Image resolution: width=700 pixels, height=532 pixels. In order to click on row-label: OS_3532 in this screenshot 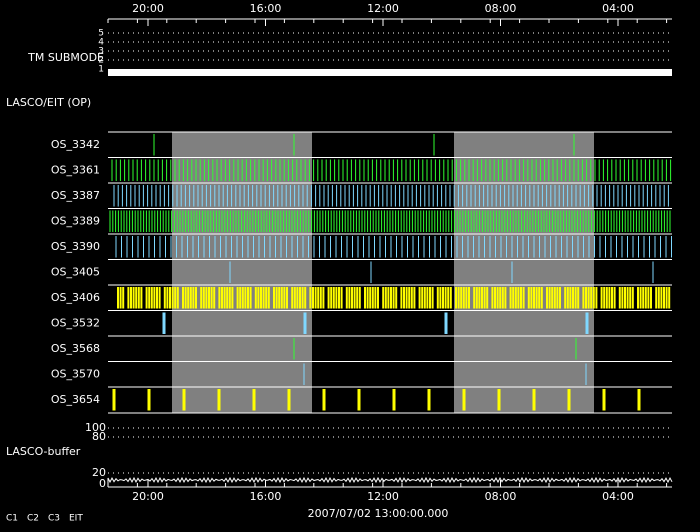, I will do `click(75, 322)`.